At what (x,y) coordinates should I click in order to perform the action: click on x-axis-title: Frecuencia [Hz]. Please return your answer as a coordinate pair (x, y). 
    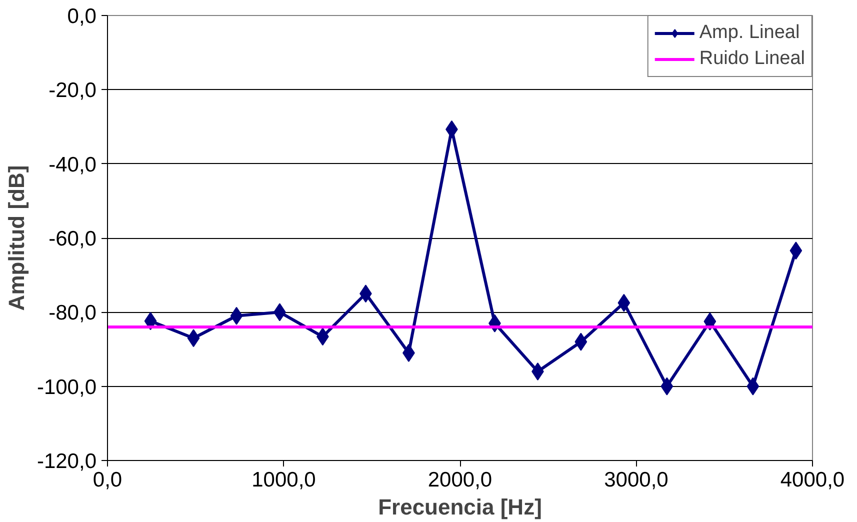
    Looking at the image, I should click on (460, 507).